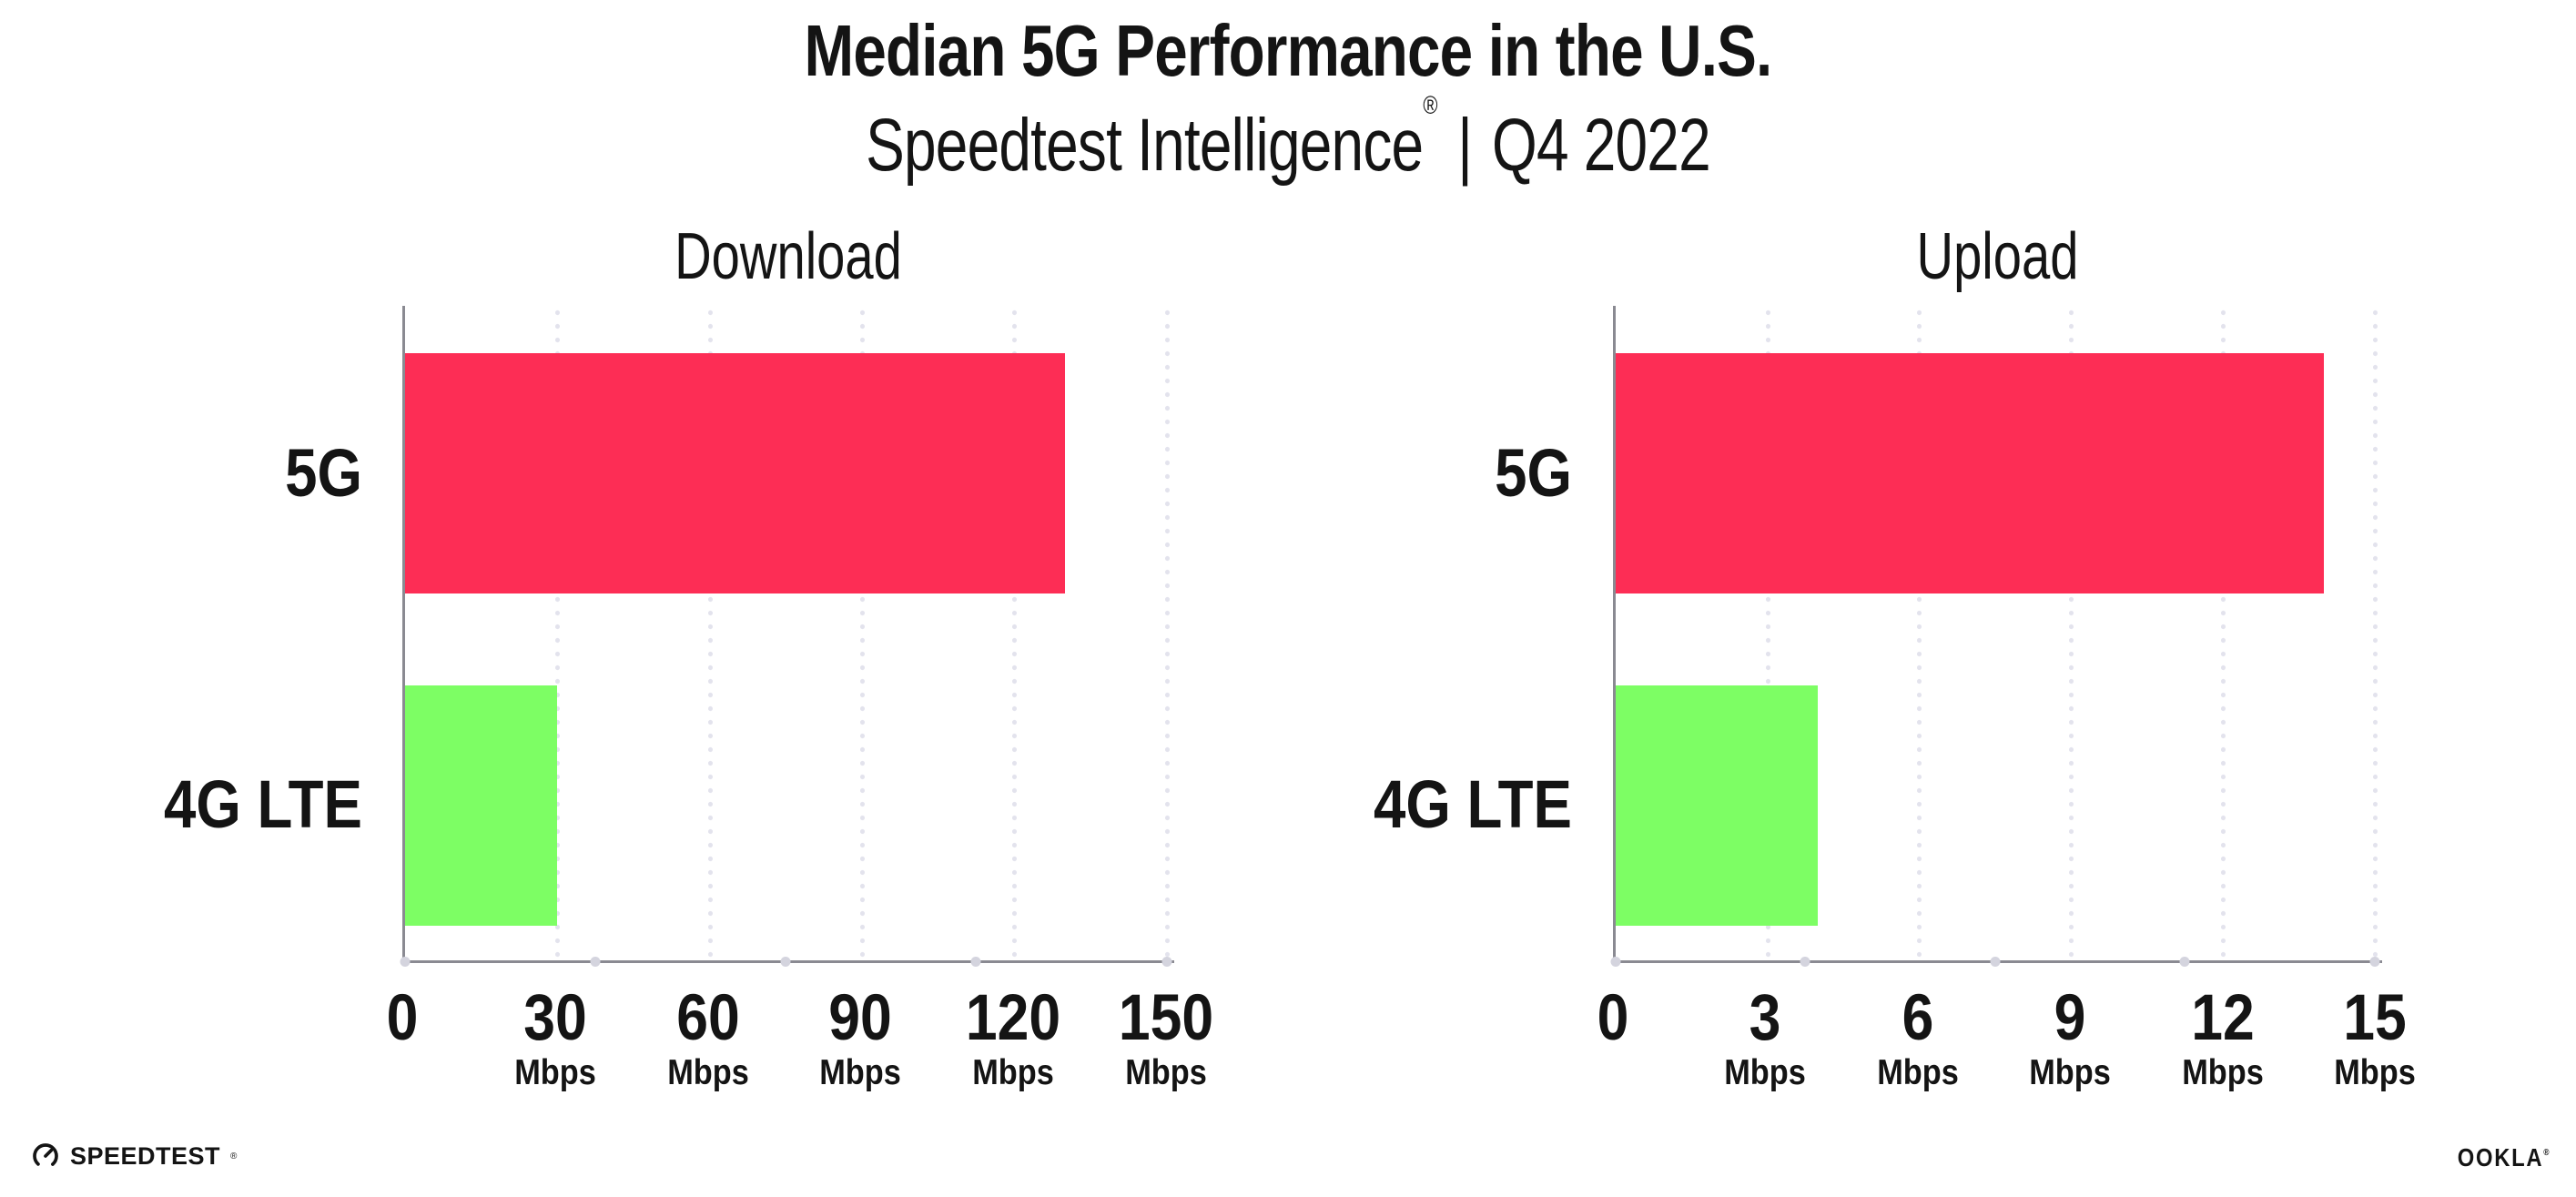 Image resolution: width=2576 pixels, height=1197 pixels. I want to click on upload-bar-row-5g, so click(1995, 473).